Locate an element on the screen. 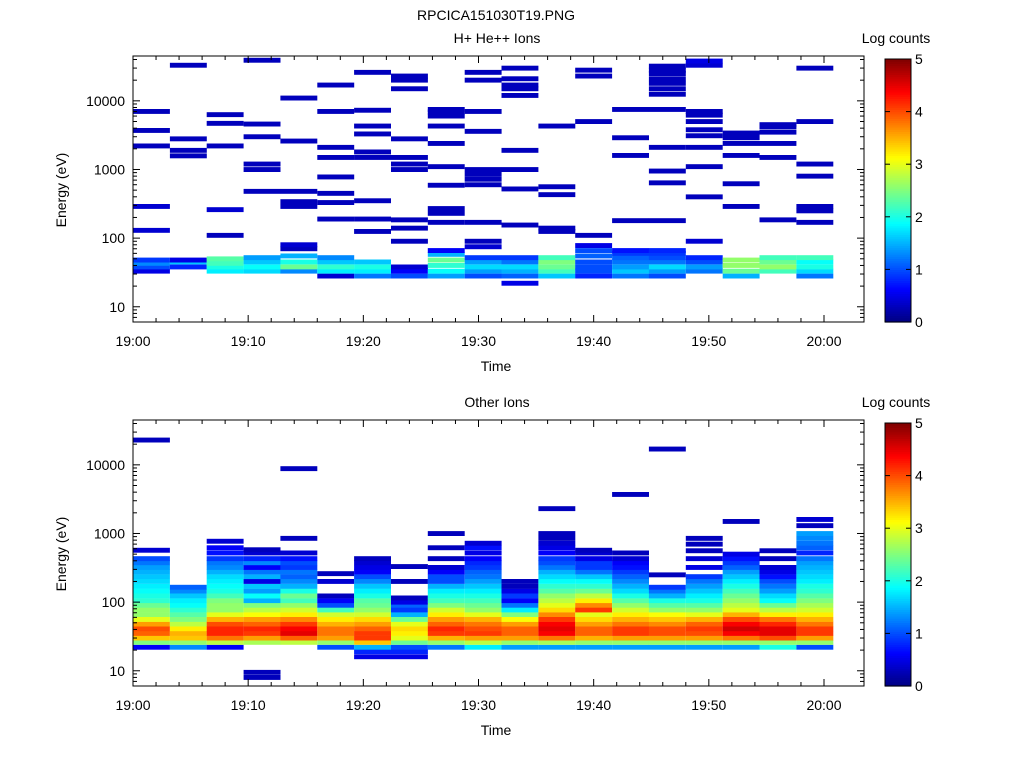 This screenshot has height=768, width=1024. x-tick-label: 19:30 is located at coordinates (478, 341).